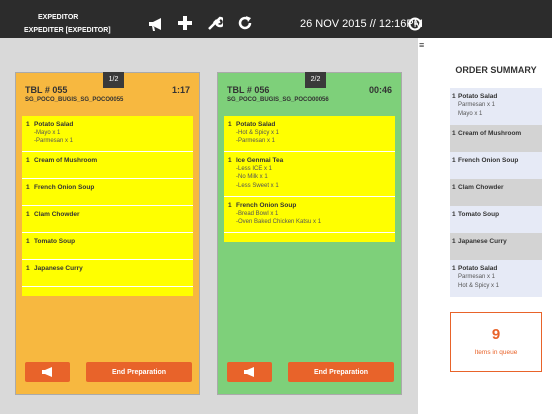 Image resolution: width=552 pixels, height=414 pixels. Describe the element at coordinates (279, 222) in the screenshot. I see `item-modifier: -Oven Baked Chicken Katsu x 1` at that location.